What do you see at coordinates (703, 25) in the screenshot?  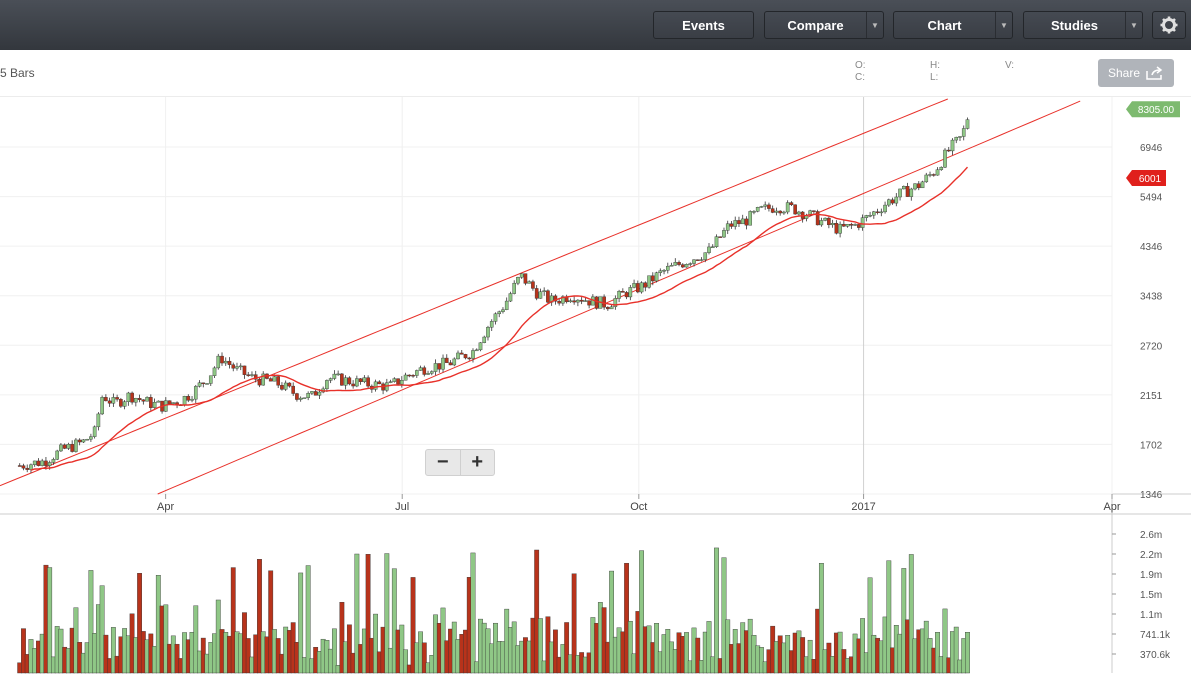 I see `events-button: Events` at bounding box center [703, 25].